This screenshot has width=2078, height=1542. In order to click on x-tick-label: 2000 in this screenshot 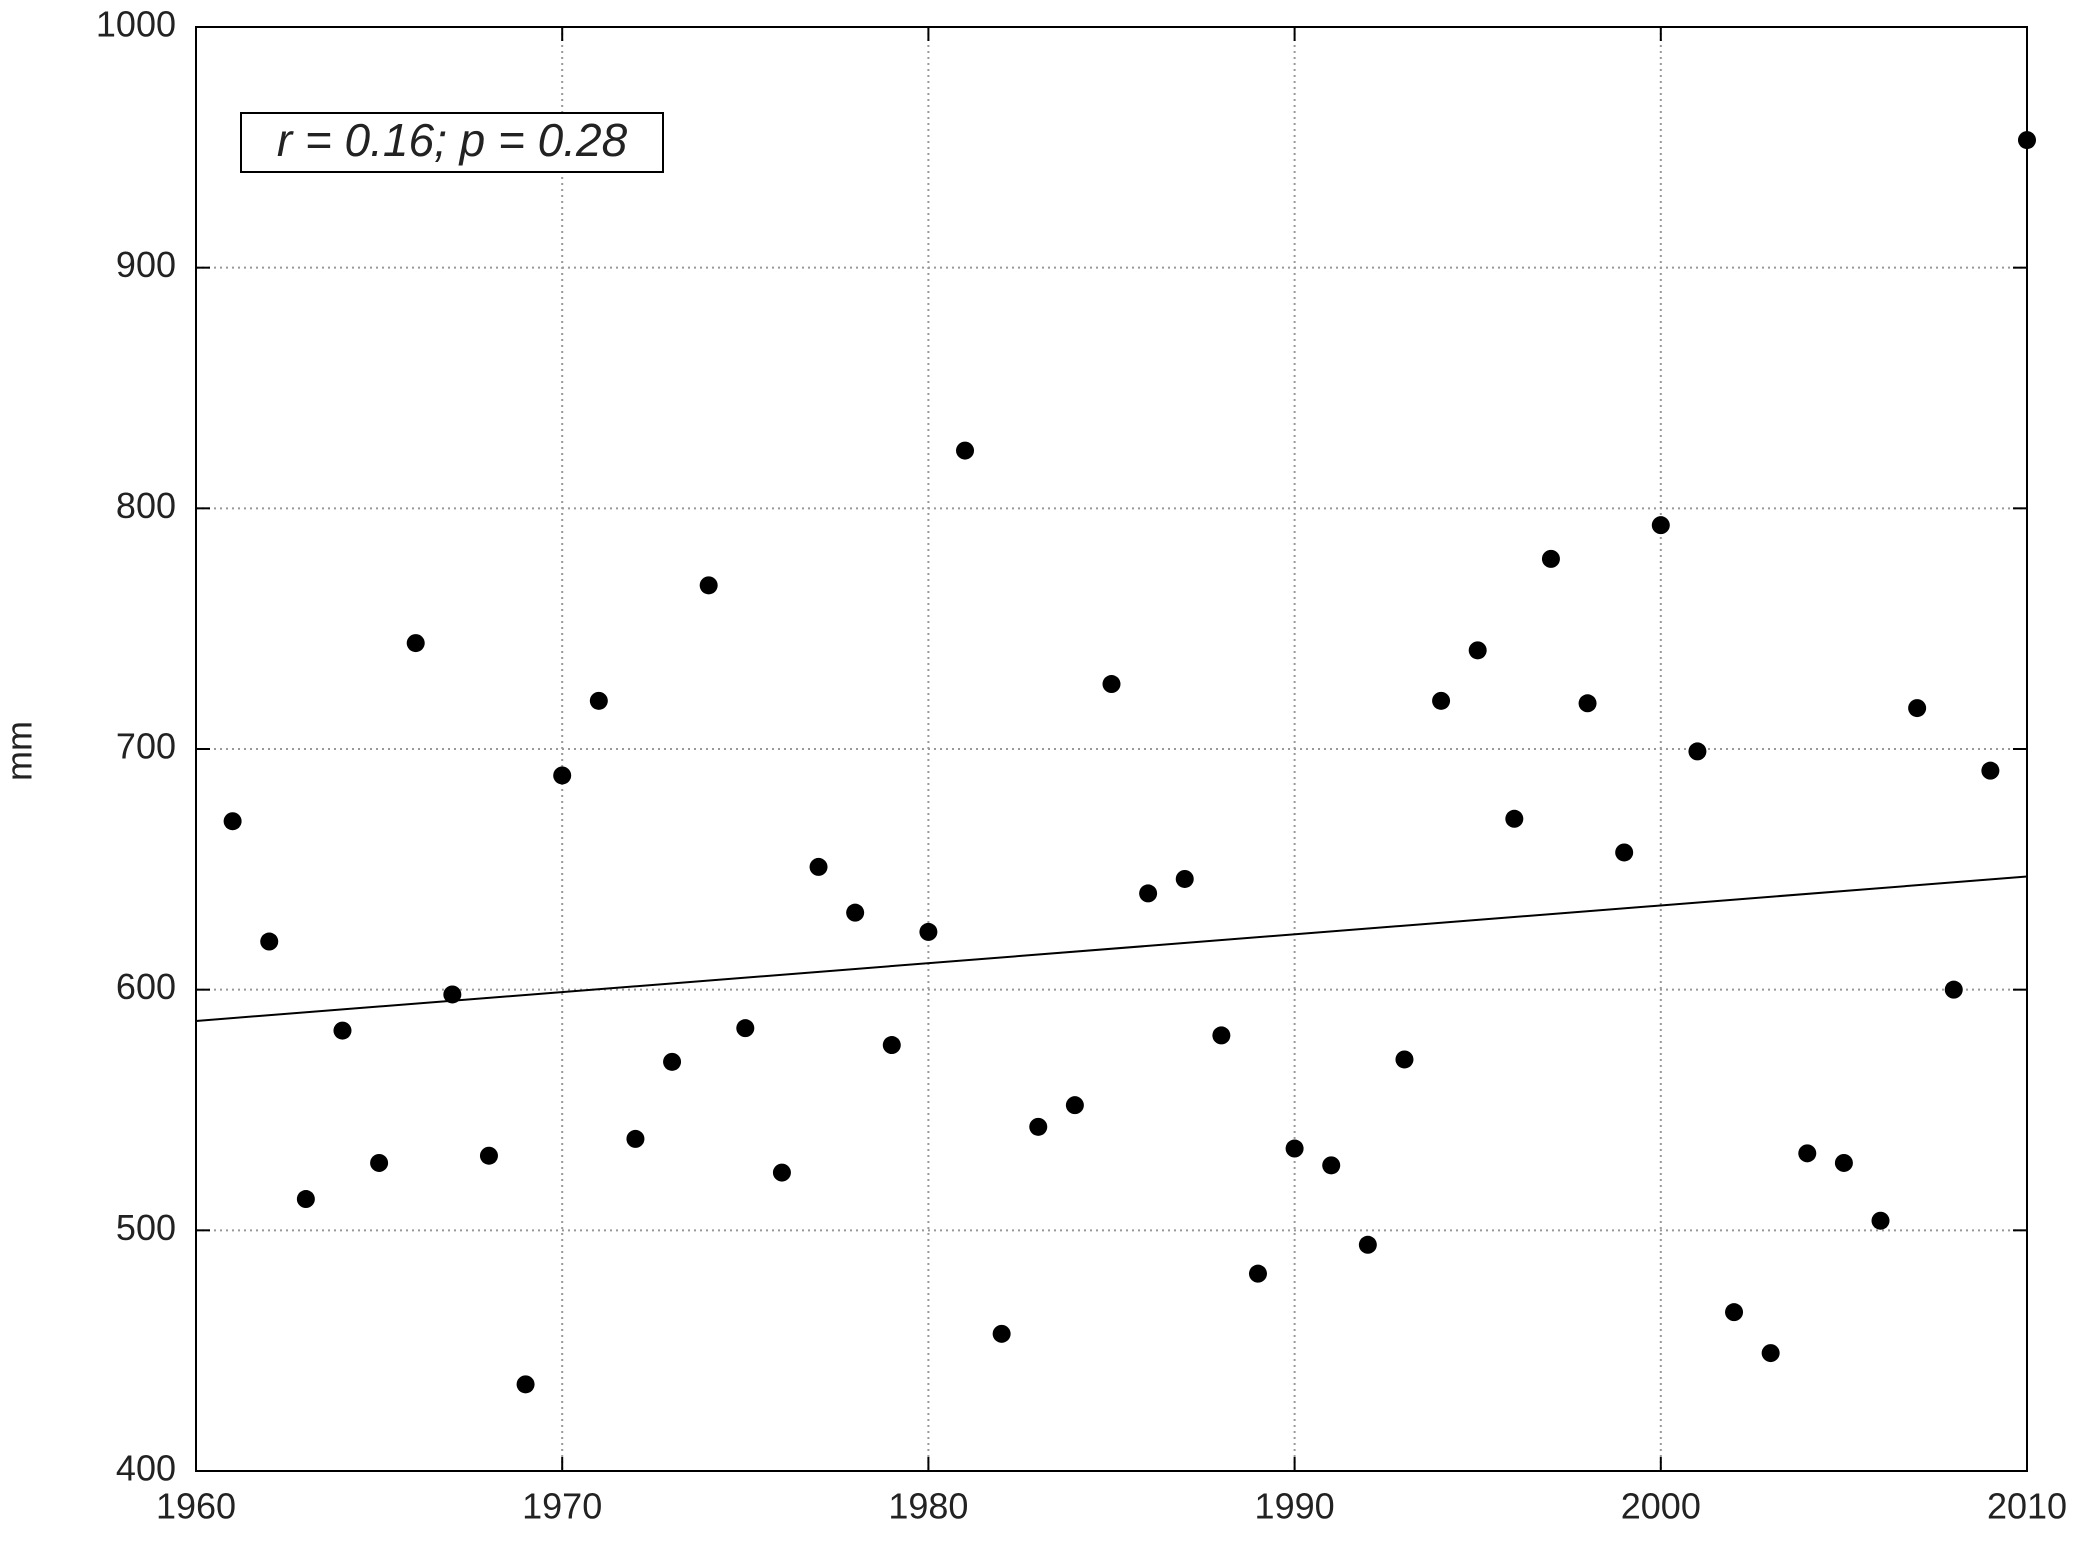, I will do `click(1661, 1506)`.